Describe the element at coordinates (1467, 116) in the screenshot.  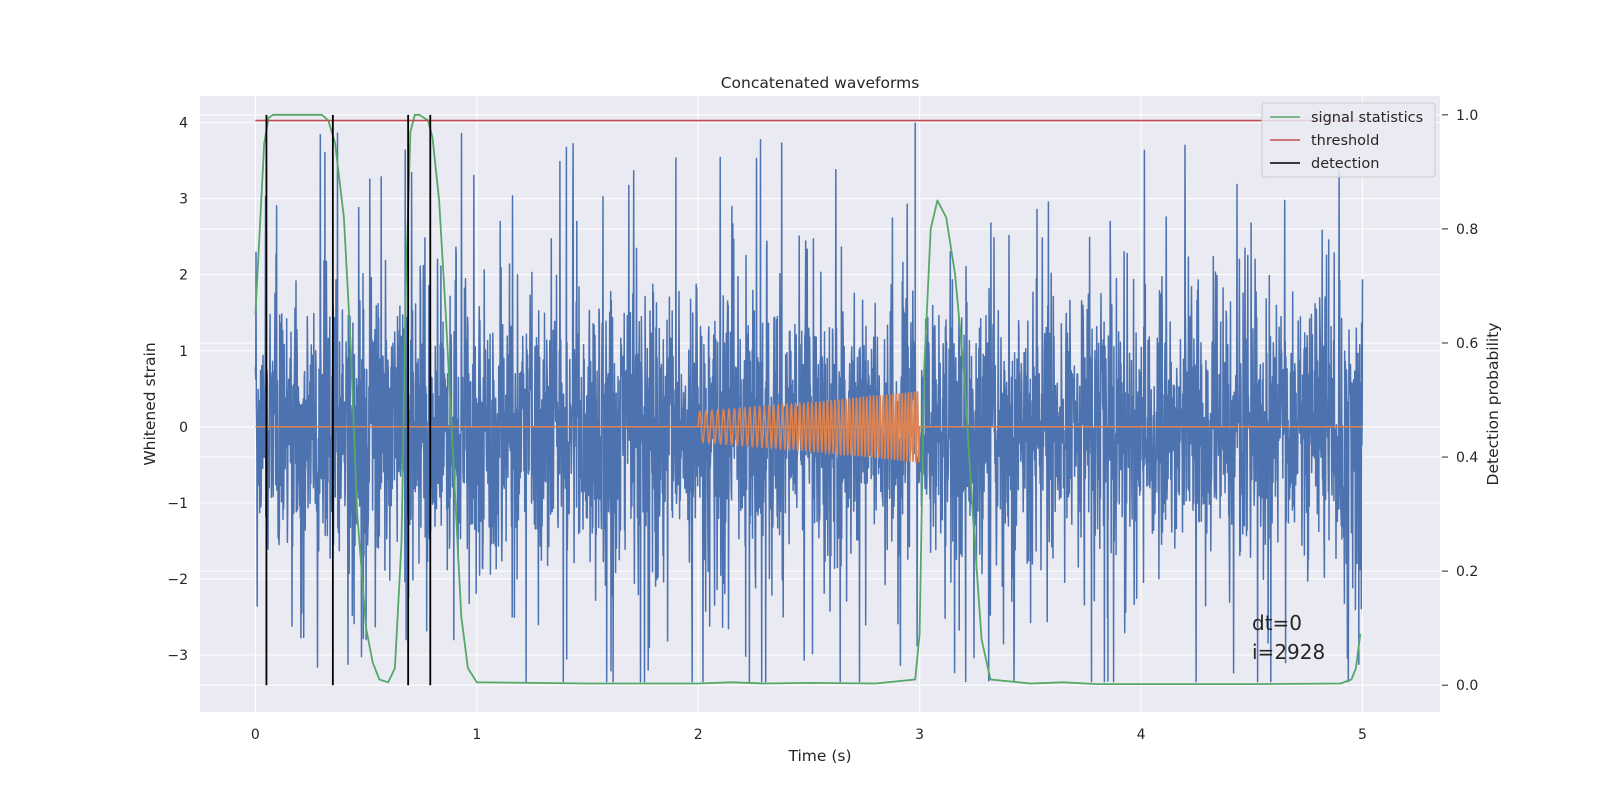
I see `y2-tick-label: 1.0` at that location.